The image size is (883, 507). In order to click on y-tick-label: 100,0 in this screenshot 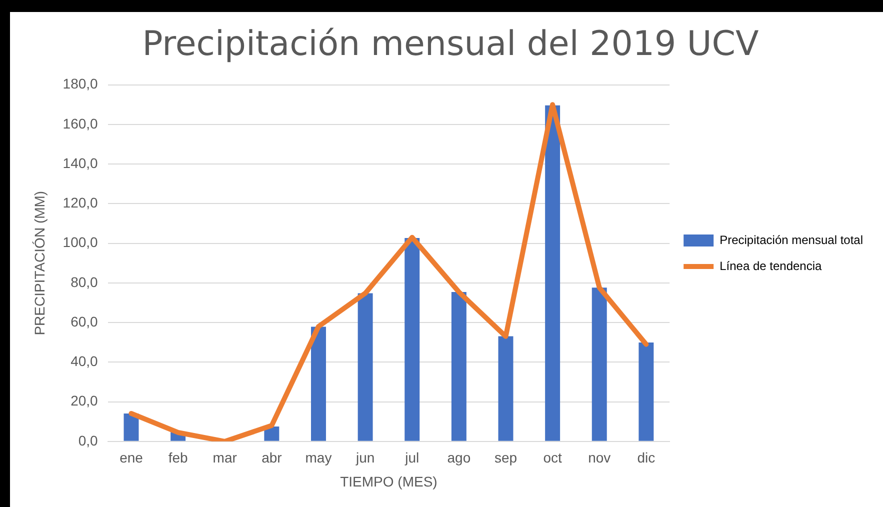, I will do `click(80, 242)`.